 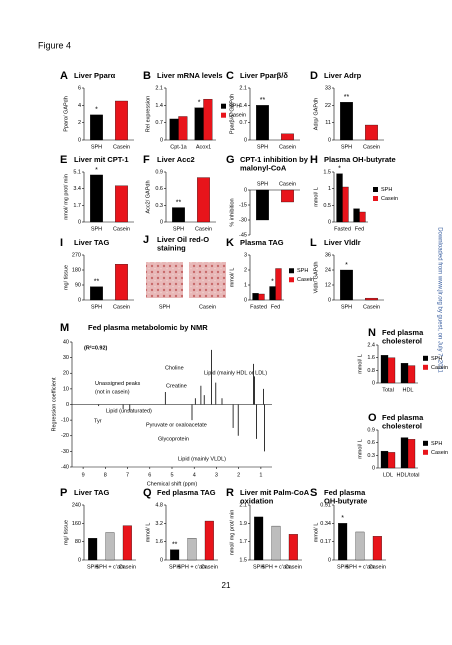 What do you see at coordinates (159, 172) in the screenshot?
I see `y-tick-label: 0.9` at bounding box center [159, 172].